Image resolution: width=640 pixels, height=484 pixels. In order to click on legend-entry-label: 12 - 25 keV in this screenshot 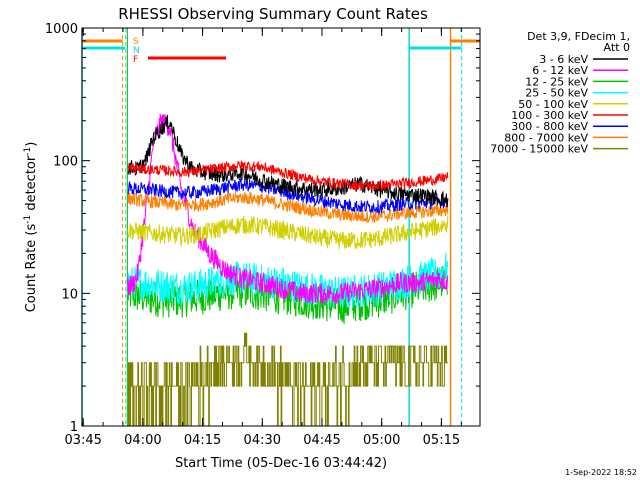, I will do `click(556, 81)`.